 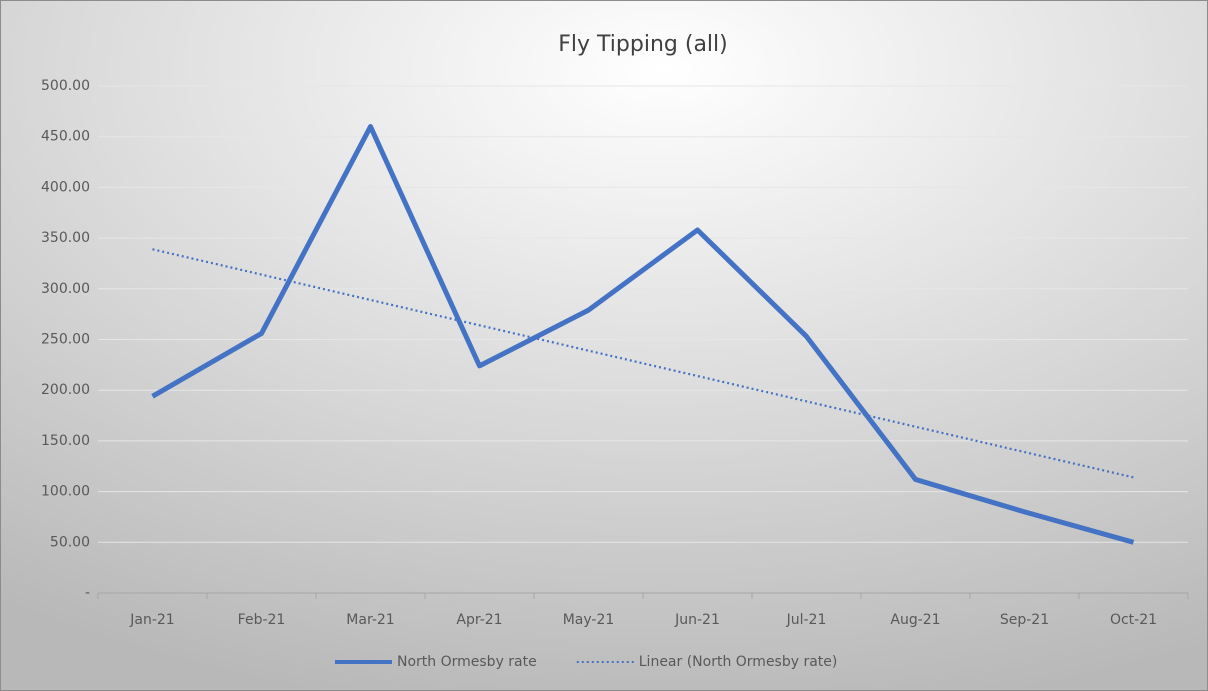 I want to click on x-tick-label: Sep-21, so click(x=1024, y=620).